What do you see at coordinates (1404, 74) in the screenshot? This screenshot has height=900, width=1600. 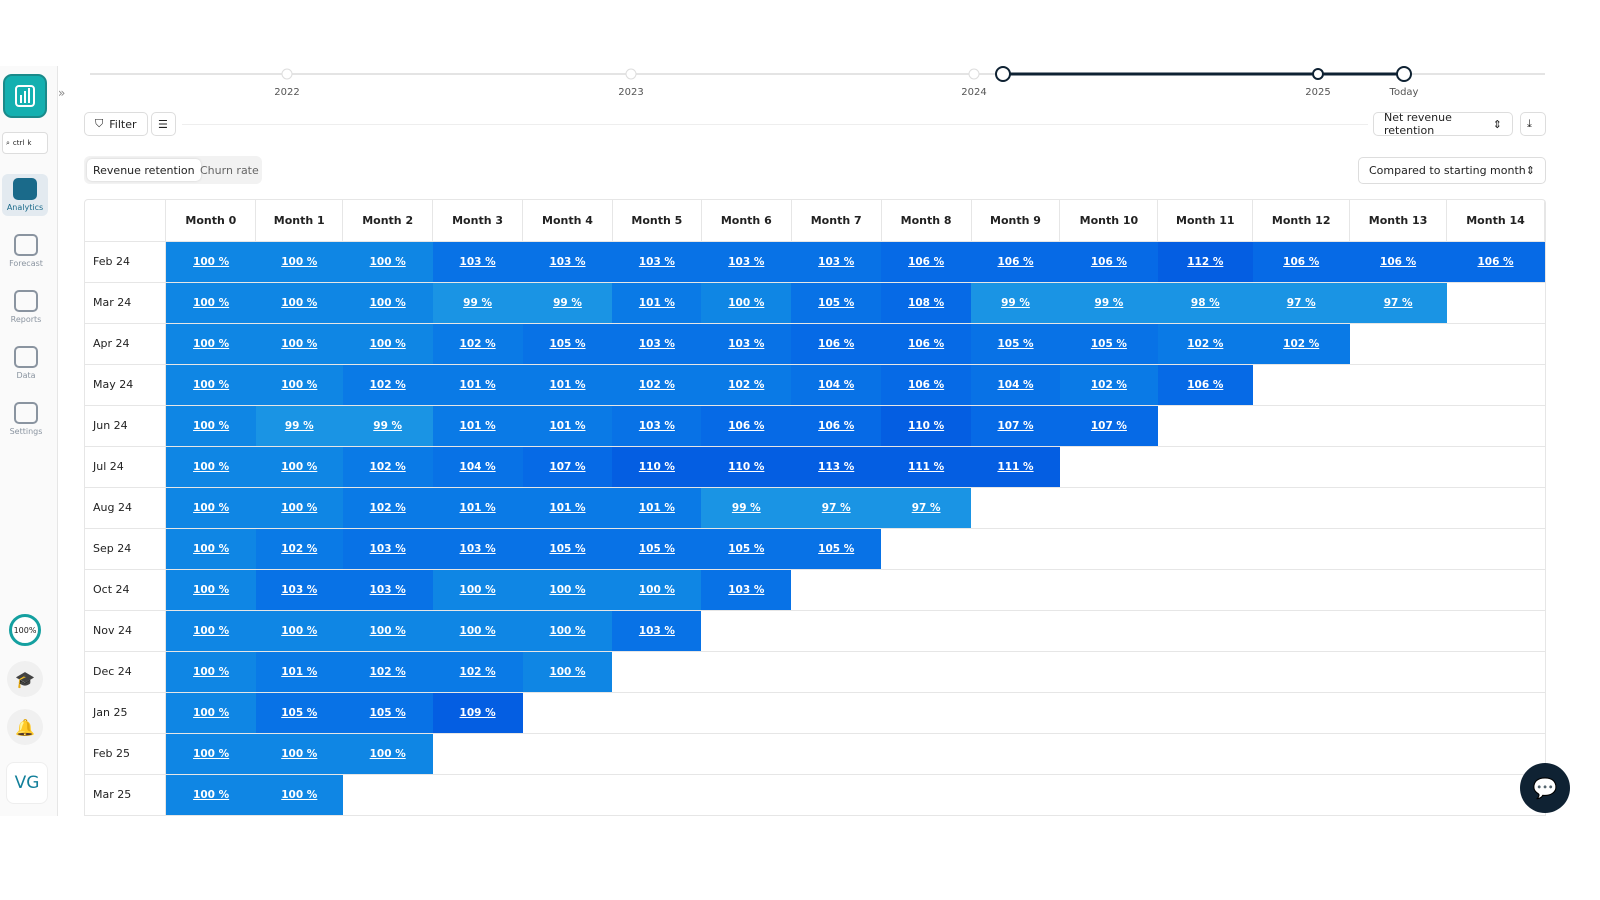 I see `range-handle` at bounding box center [1404, 74].